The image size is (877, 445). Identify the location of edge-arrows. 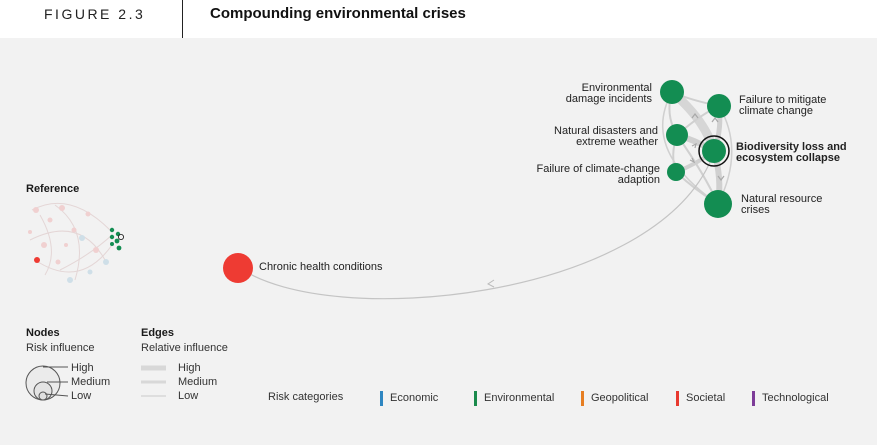
(707, 147).